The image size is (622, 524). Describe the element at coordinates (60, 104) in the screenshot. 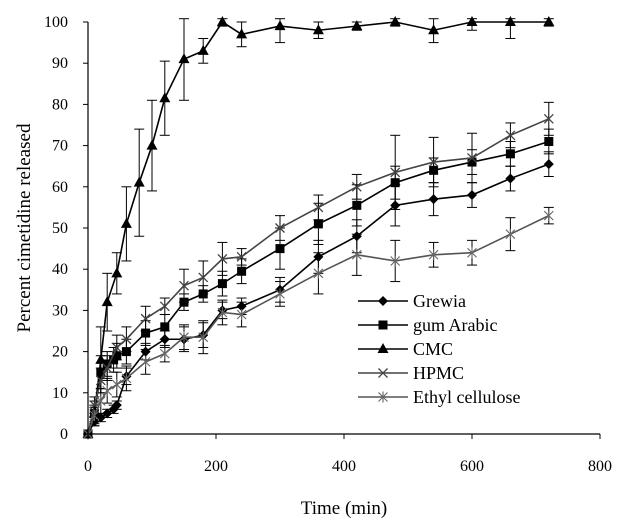

I see `y-tick-label: 80` at that location.